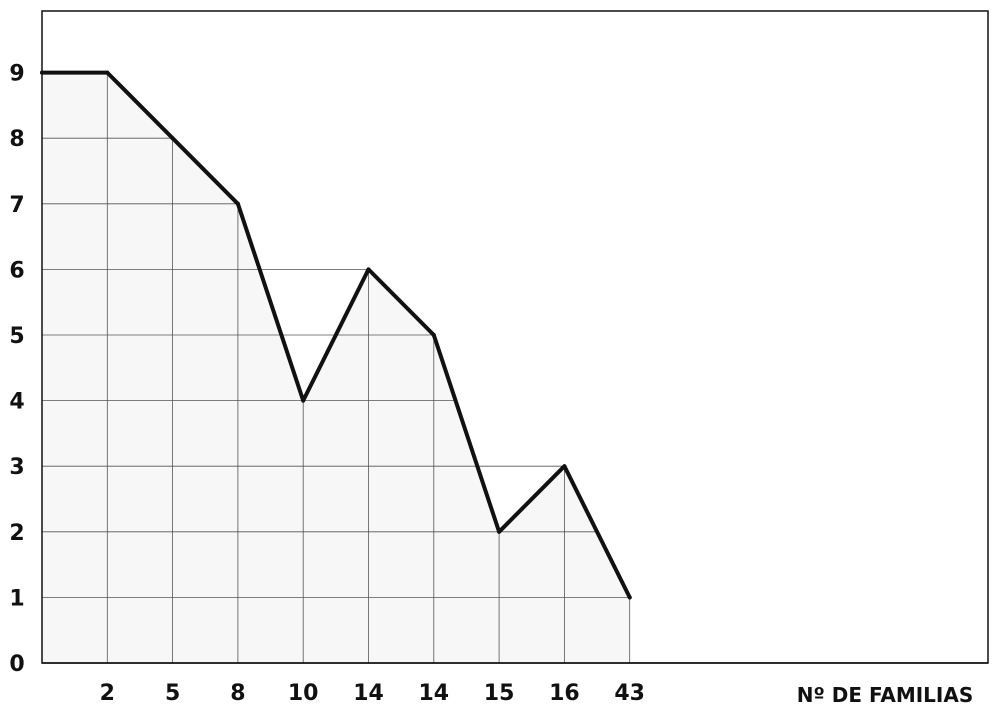  I want to click on x-axis-label: Nº DE FAMILIAS, so click(885, 695).